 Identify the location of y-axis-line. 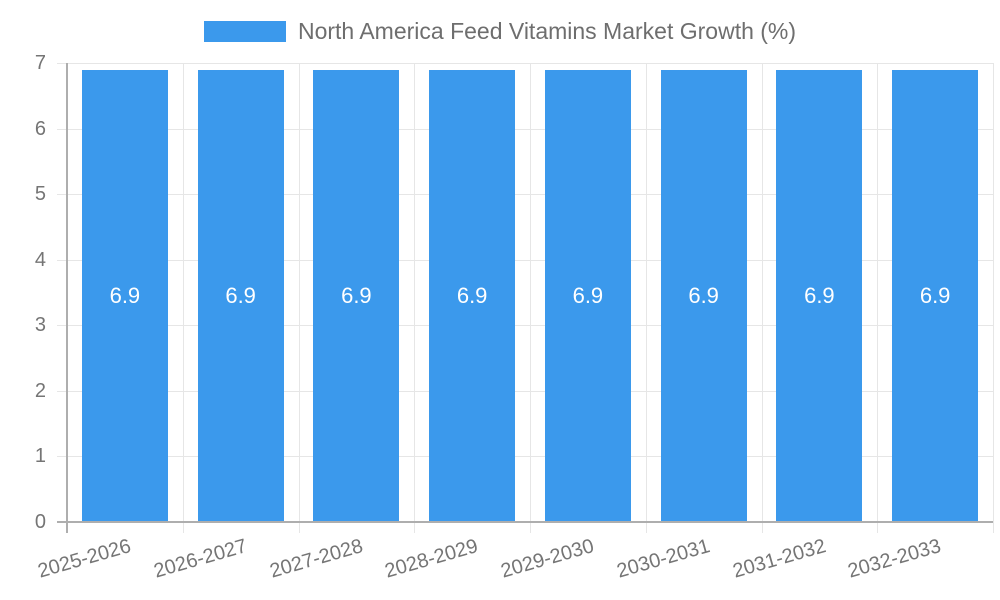
(67, 298).